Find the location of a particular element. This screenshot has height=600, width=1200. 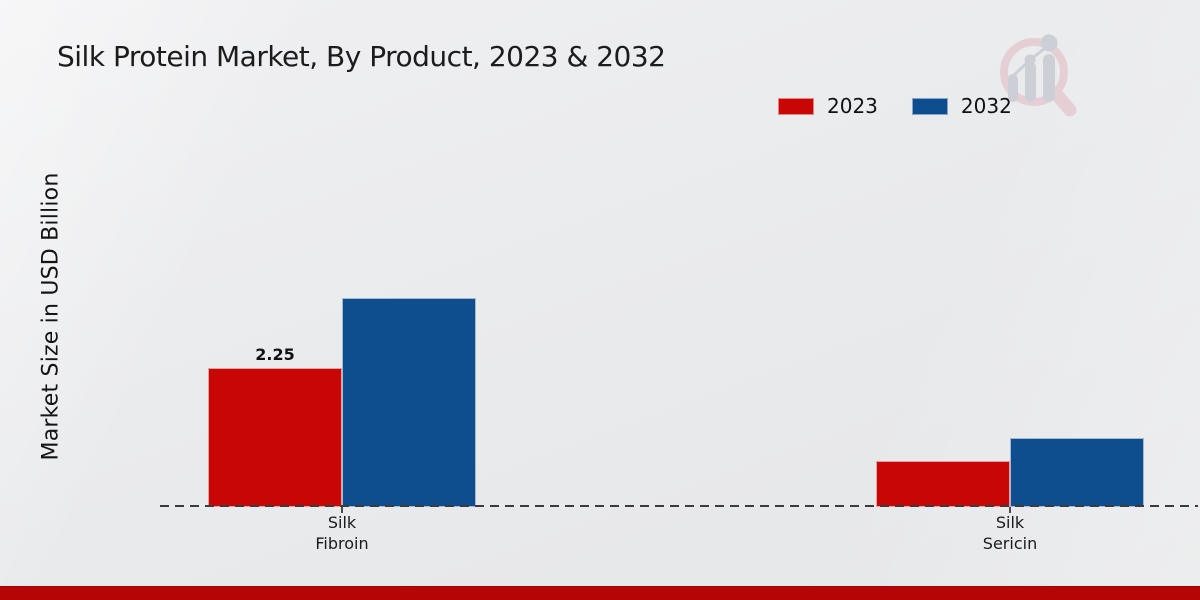

category-label-silk-sericin: Silk Sericin is located at coordinates (1010, 533).